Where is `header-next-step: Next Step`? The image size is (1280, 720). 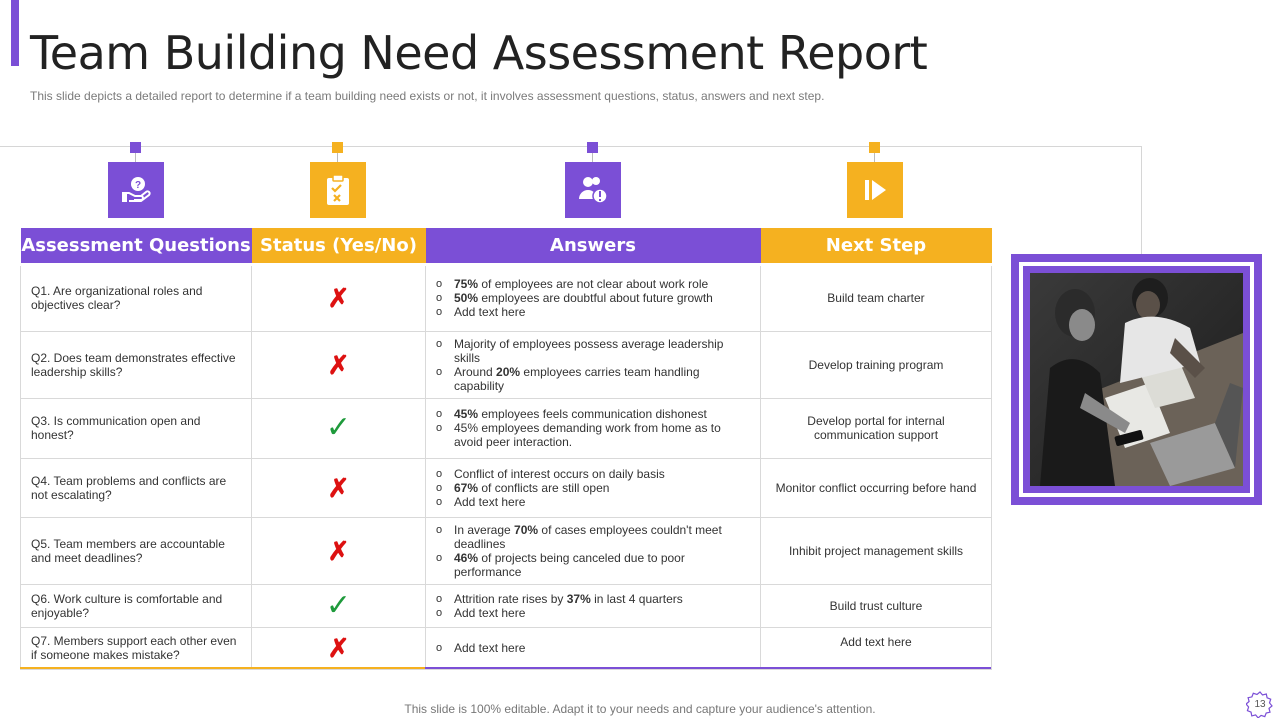
header-next-step: Next Step is located at coordinates (876, 247).